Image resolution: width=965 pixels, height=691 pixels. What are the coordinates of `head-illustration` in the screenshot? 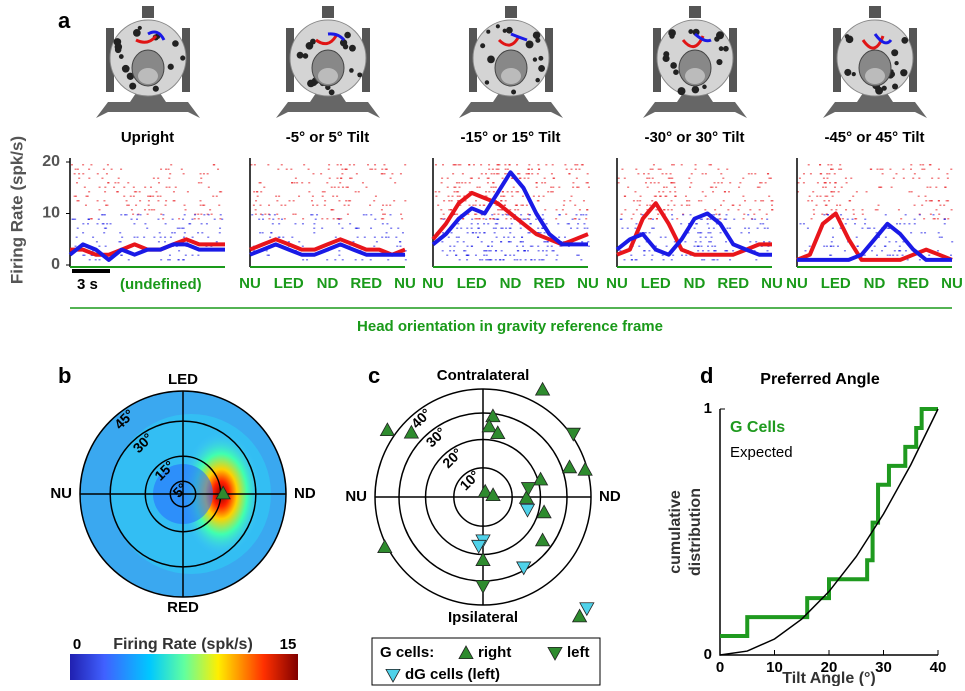 It's located at (328, 62).